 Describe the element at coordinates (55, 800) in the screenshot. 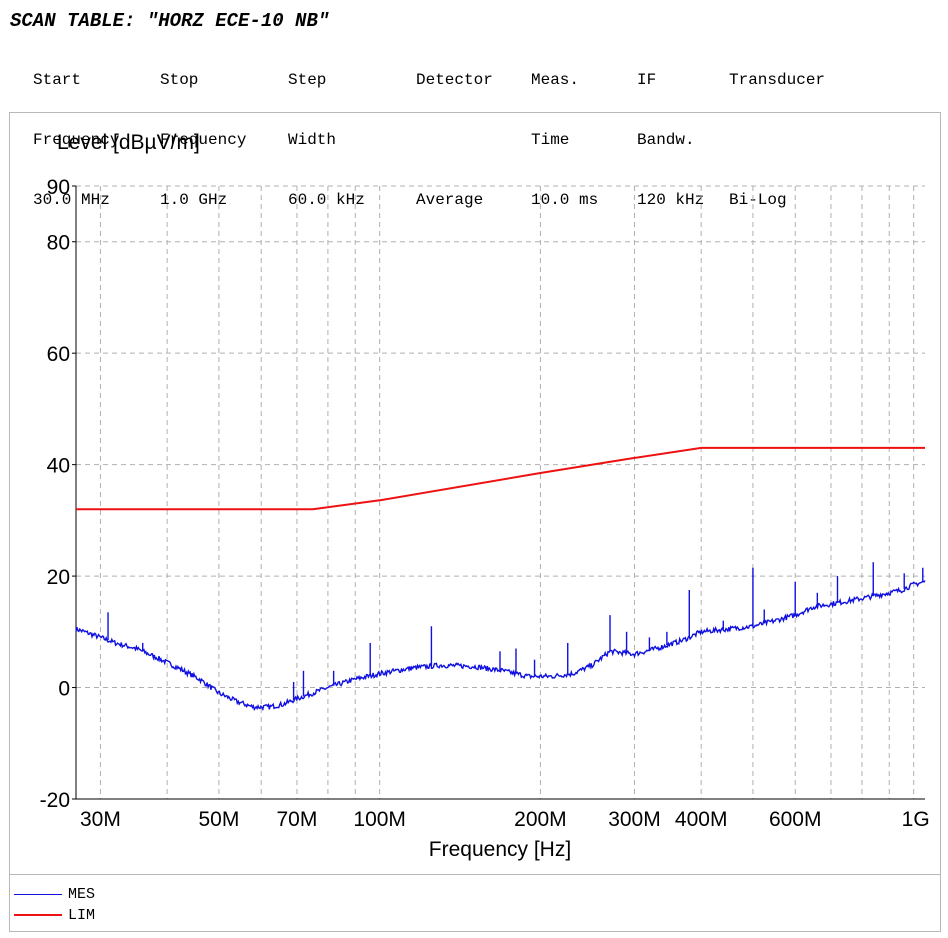

I see `y-tick-label: -20` at that location.